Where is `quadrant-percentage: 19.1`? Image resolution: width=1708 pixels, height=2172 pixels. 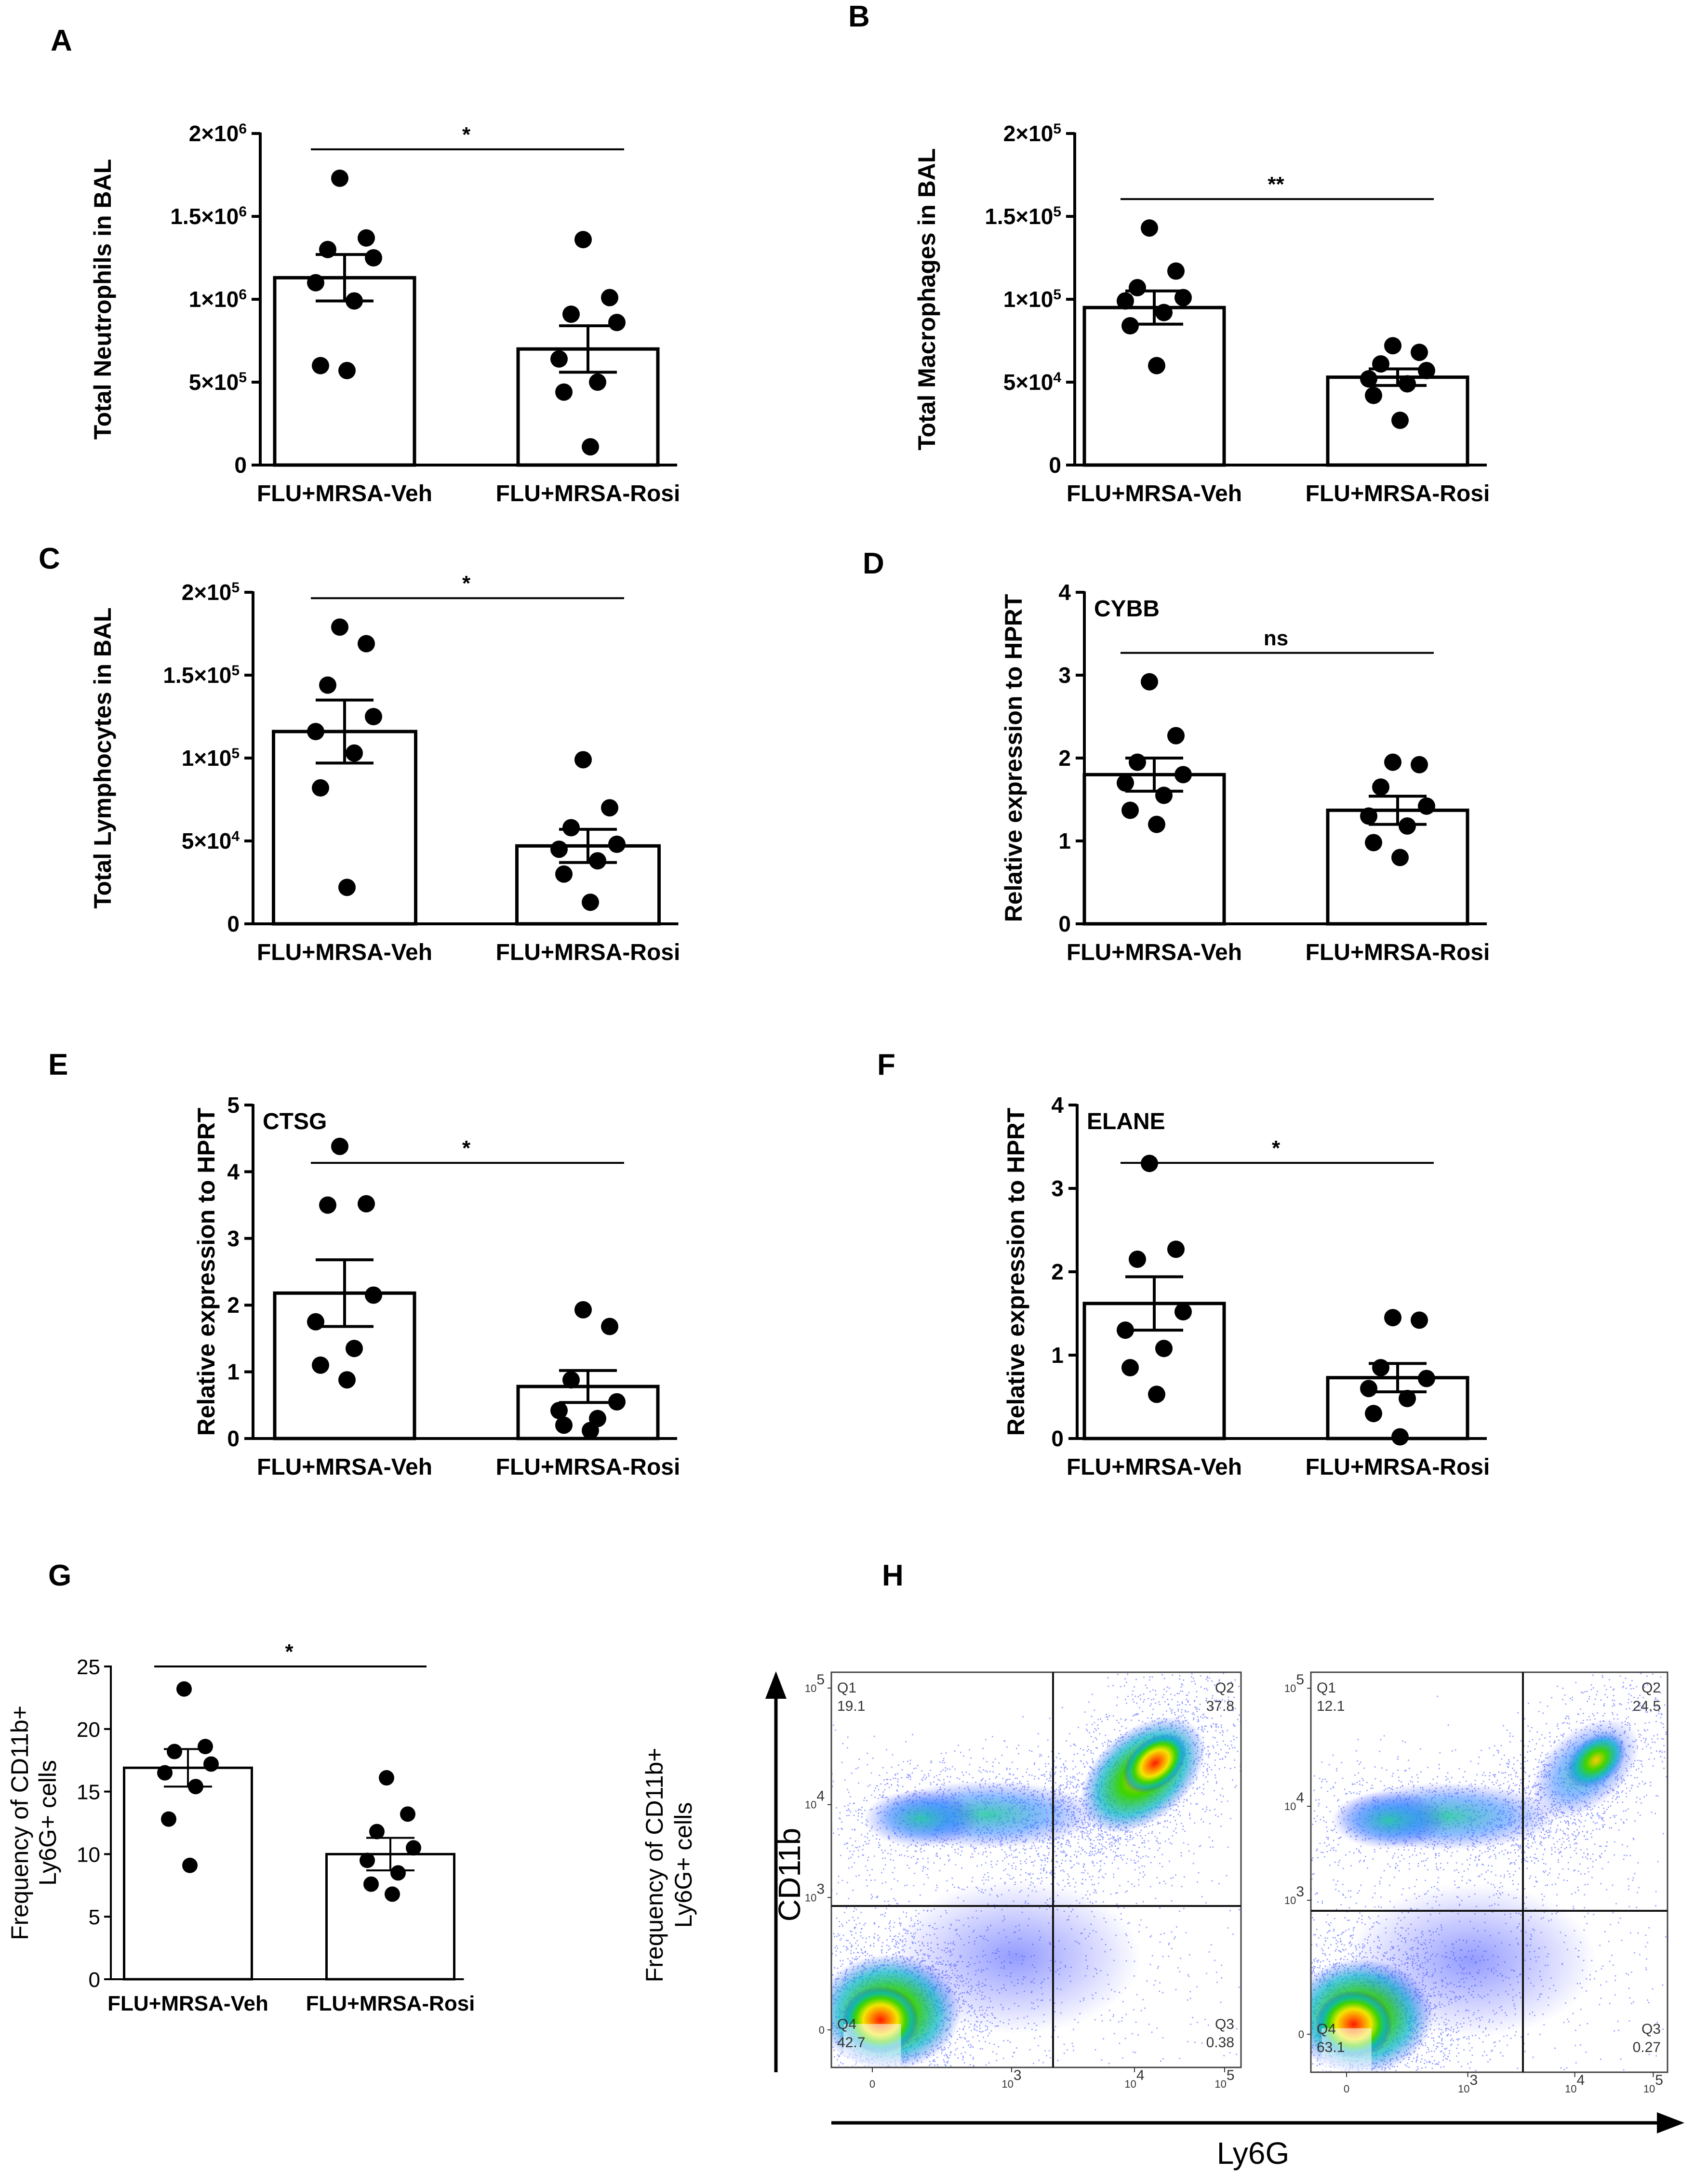
quadrant-percentage: 19.1 is located at coordinates (851, 1706).